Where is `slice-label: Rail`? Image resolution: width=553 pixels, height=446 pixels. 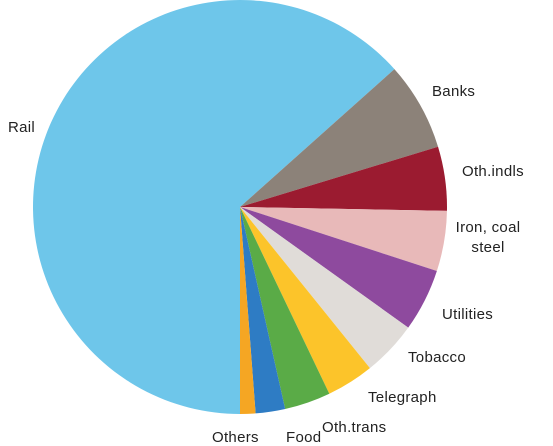
slice-label: Rail is located at coordinates (22, 127).